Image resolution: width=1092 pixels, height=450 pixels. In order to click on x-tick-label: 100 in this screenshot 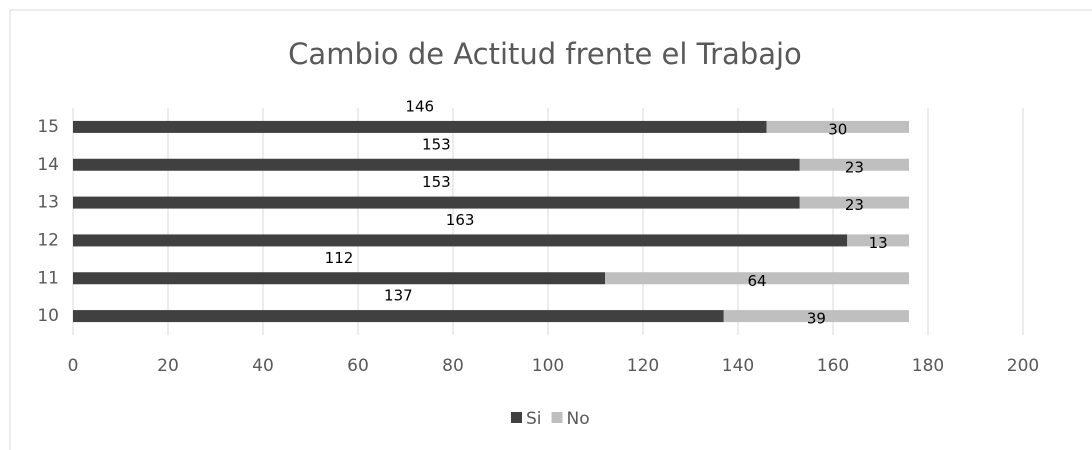, I will do `click(548, 366)`.